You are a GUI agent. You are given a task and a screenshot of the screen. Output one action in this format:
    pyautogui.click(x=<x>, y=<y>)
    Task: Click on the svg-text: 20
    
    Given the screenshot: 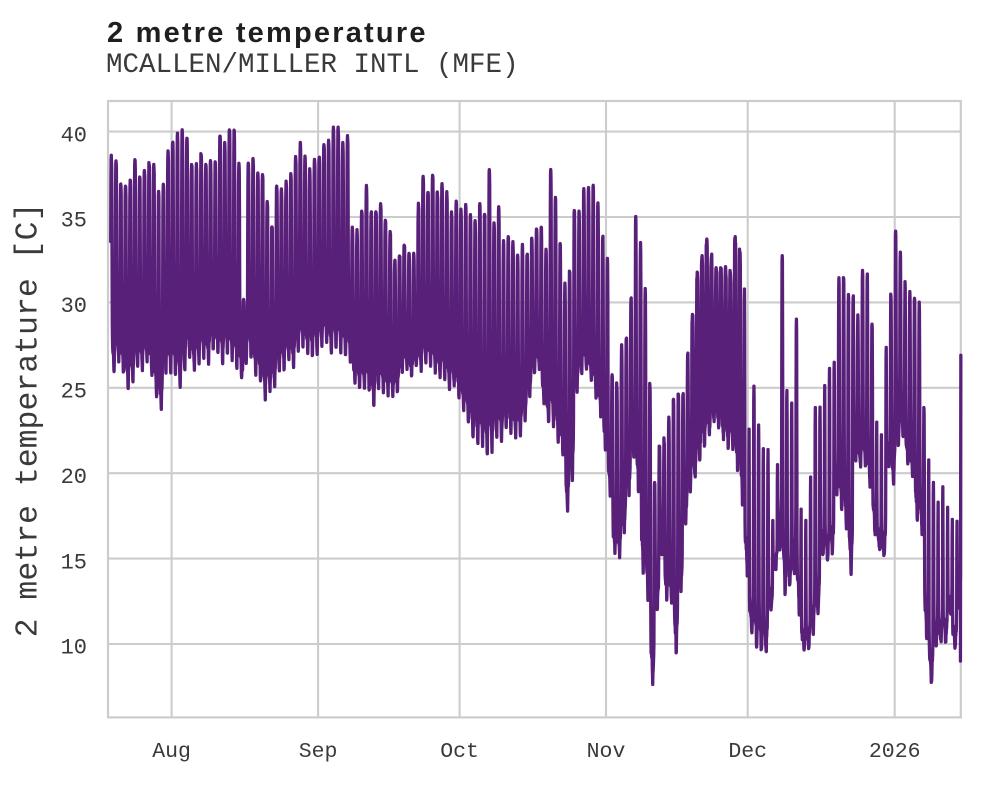 What is the action you would take?
    pyautogui.click(x=74, y=477)
    